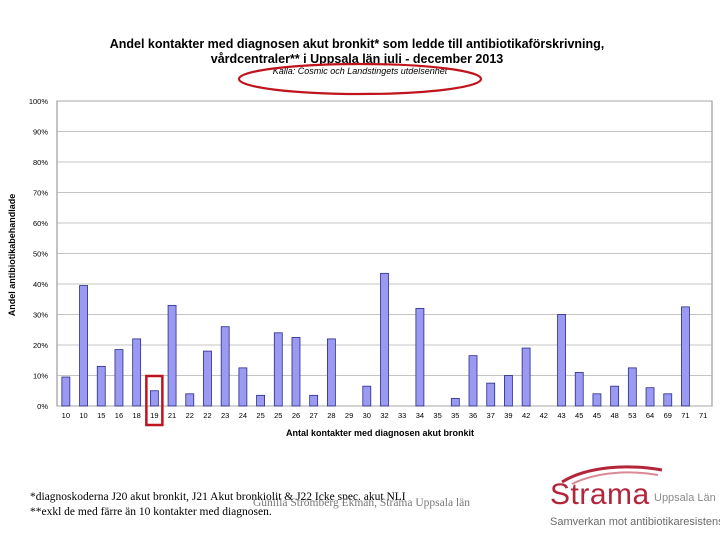 This screenshot has width=720, height=540. I want to click on x-tick-label: 43, so click(561, 415).